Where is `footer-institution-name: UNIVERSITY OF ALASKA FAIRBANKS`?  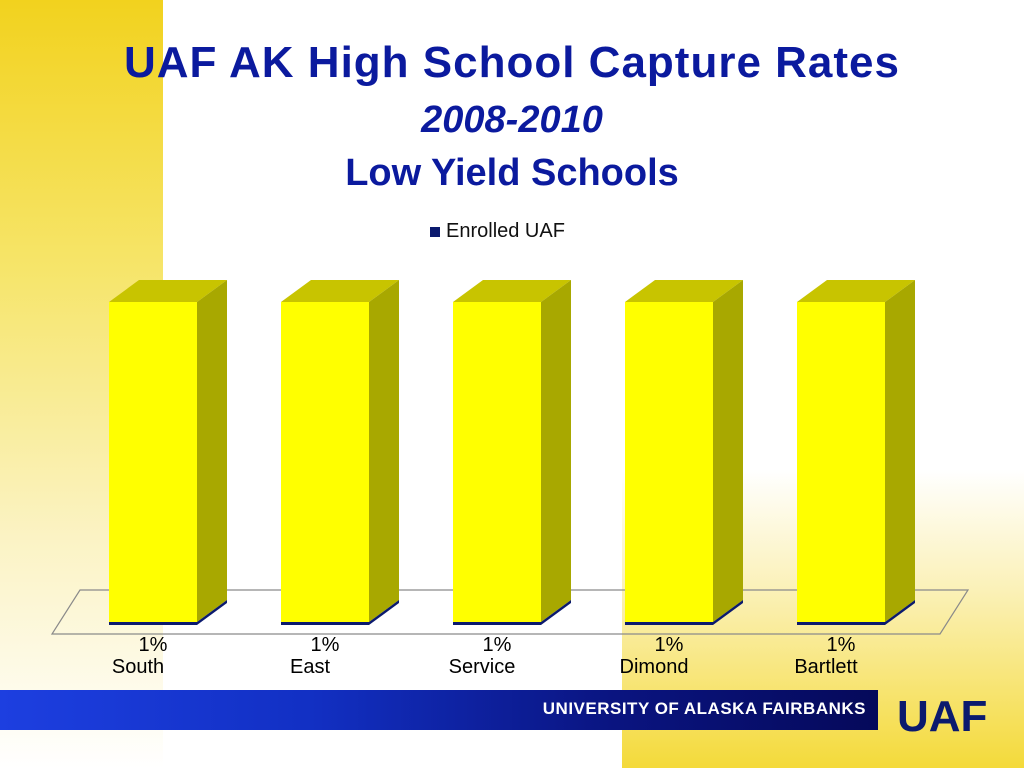 footer-institution-name: UNIVERSITY OF ALASKA FAIRBANKS is located at coordinates (704, 708).